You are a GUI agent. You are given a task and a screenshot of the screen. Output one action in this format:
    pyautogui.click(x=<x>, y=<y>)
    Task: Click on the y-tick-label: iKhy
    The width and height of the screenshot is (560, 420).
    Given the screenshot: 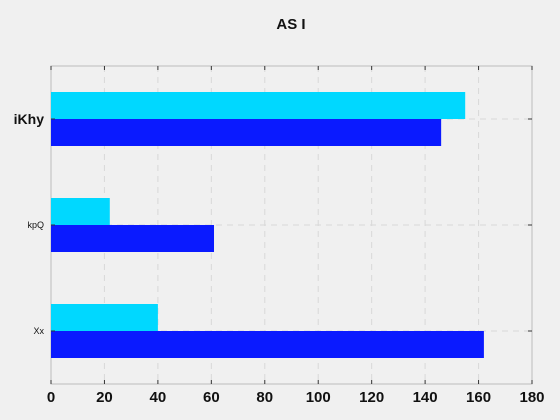 What is the action you would take?
    pyautogui.click(x=29, y=119)
    